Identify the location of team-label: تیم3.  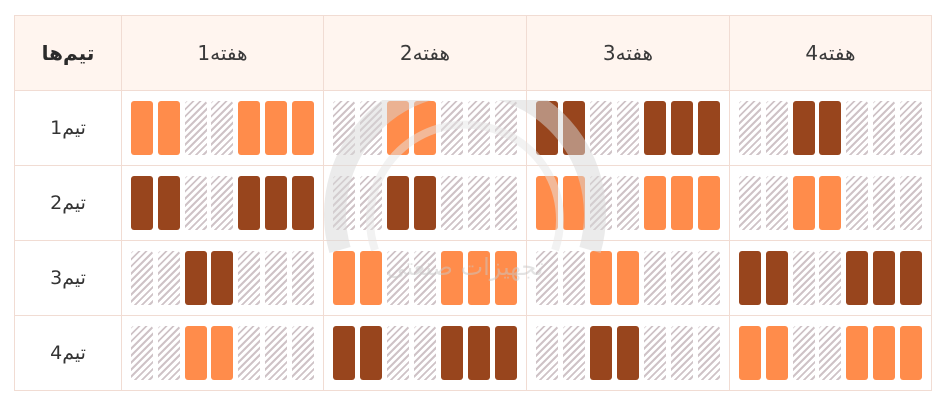
(68, 278).